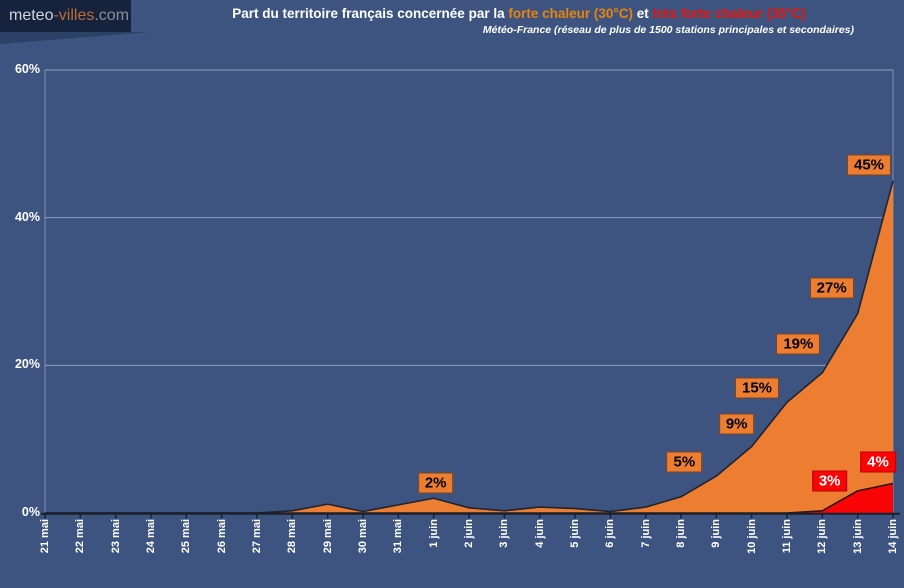 This screenshot has height=588, width=904. What do you see at coordinates (257, 536) in the screenshot?
I see `x-tick-label-27-mai: 27 mai` at bounding box center [257, 536].